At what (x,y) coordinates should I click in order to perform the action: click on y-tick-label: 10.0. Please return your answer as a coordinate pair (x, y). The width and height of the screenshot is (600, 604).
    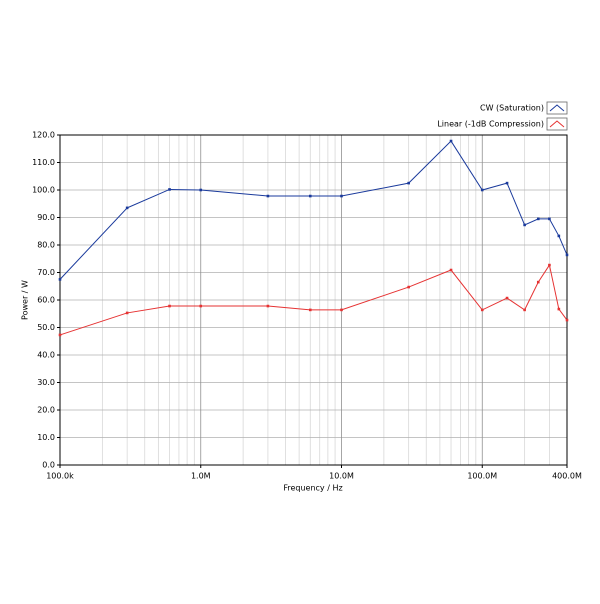
    Looking at the image, I should click on (46, 437).